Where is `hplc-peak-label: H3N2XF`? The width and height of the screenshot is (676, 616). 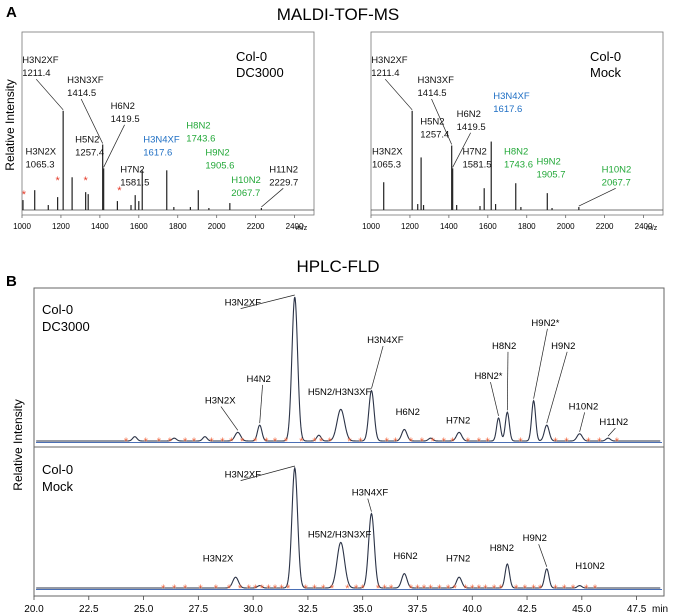 hplc-peak-label: H3N2XF is located at coordinates (243, 475).